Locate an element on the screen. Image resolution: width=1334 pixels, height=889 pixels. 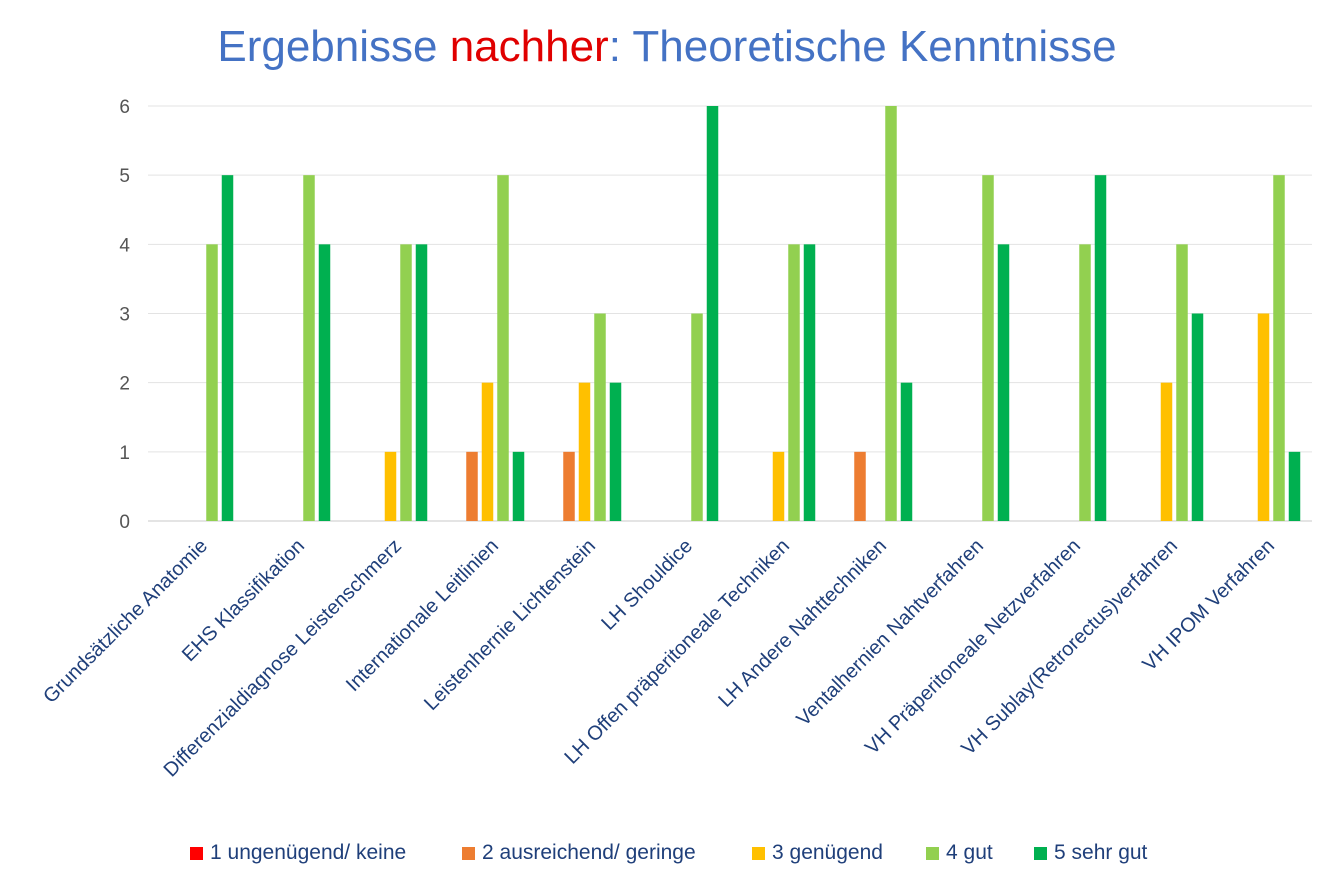
y-tick-label: 3 is located at coordinates (124, 315).